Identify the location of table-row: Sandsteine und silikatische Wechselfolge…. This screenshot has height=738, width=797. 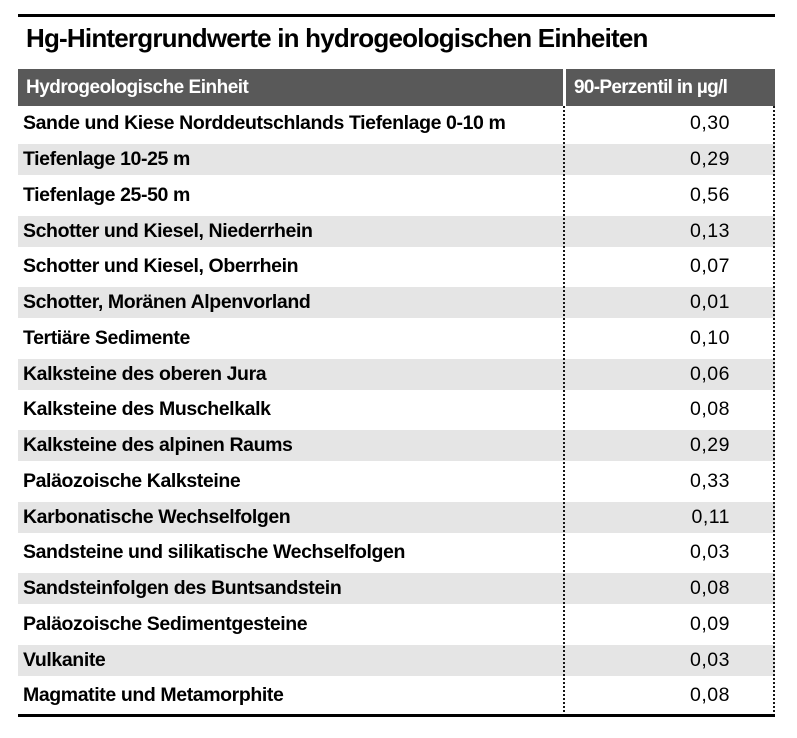
(396, 553).